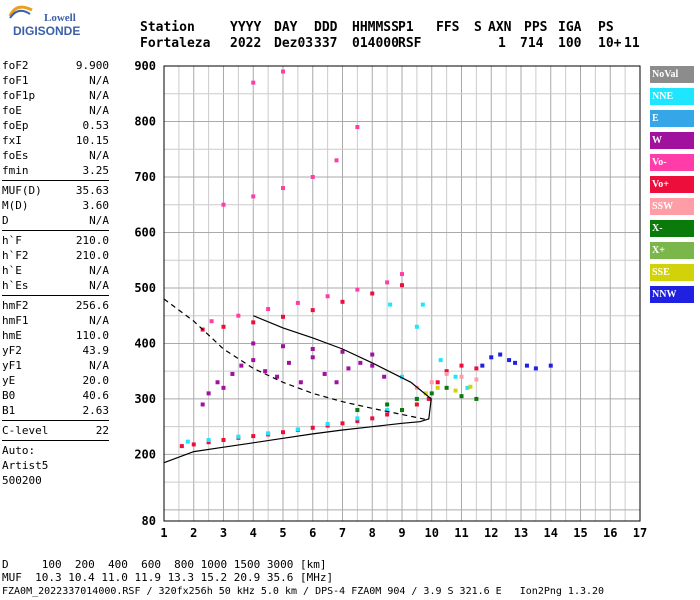 This screenshot has height=600, width=700. What do you see at coordinates (672, 294) in the screenshot?
I see `legend-item-nnw: NNW` at bounding box center [672, 294].